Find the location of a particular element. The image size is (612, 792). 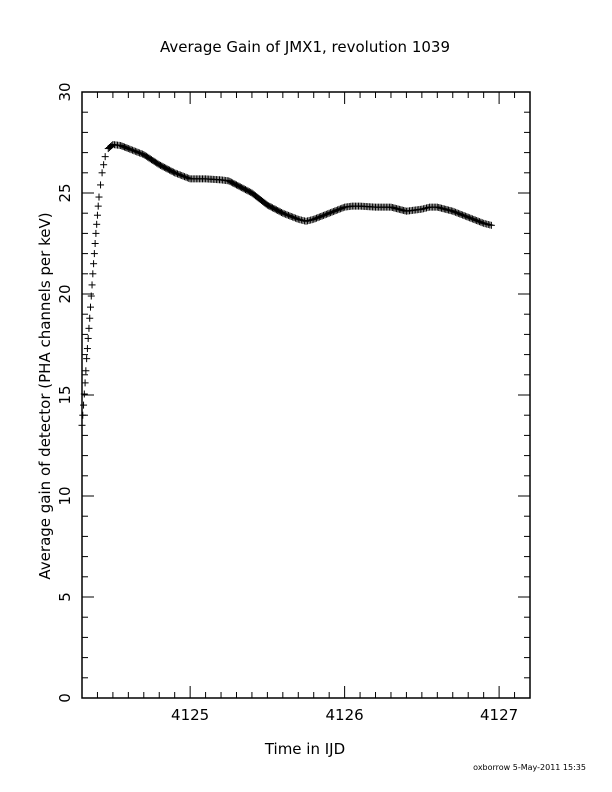

y-tick-label: 30 is located at coordinates (65, 91).